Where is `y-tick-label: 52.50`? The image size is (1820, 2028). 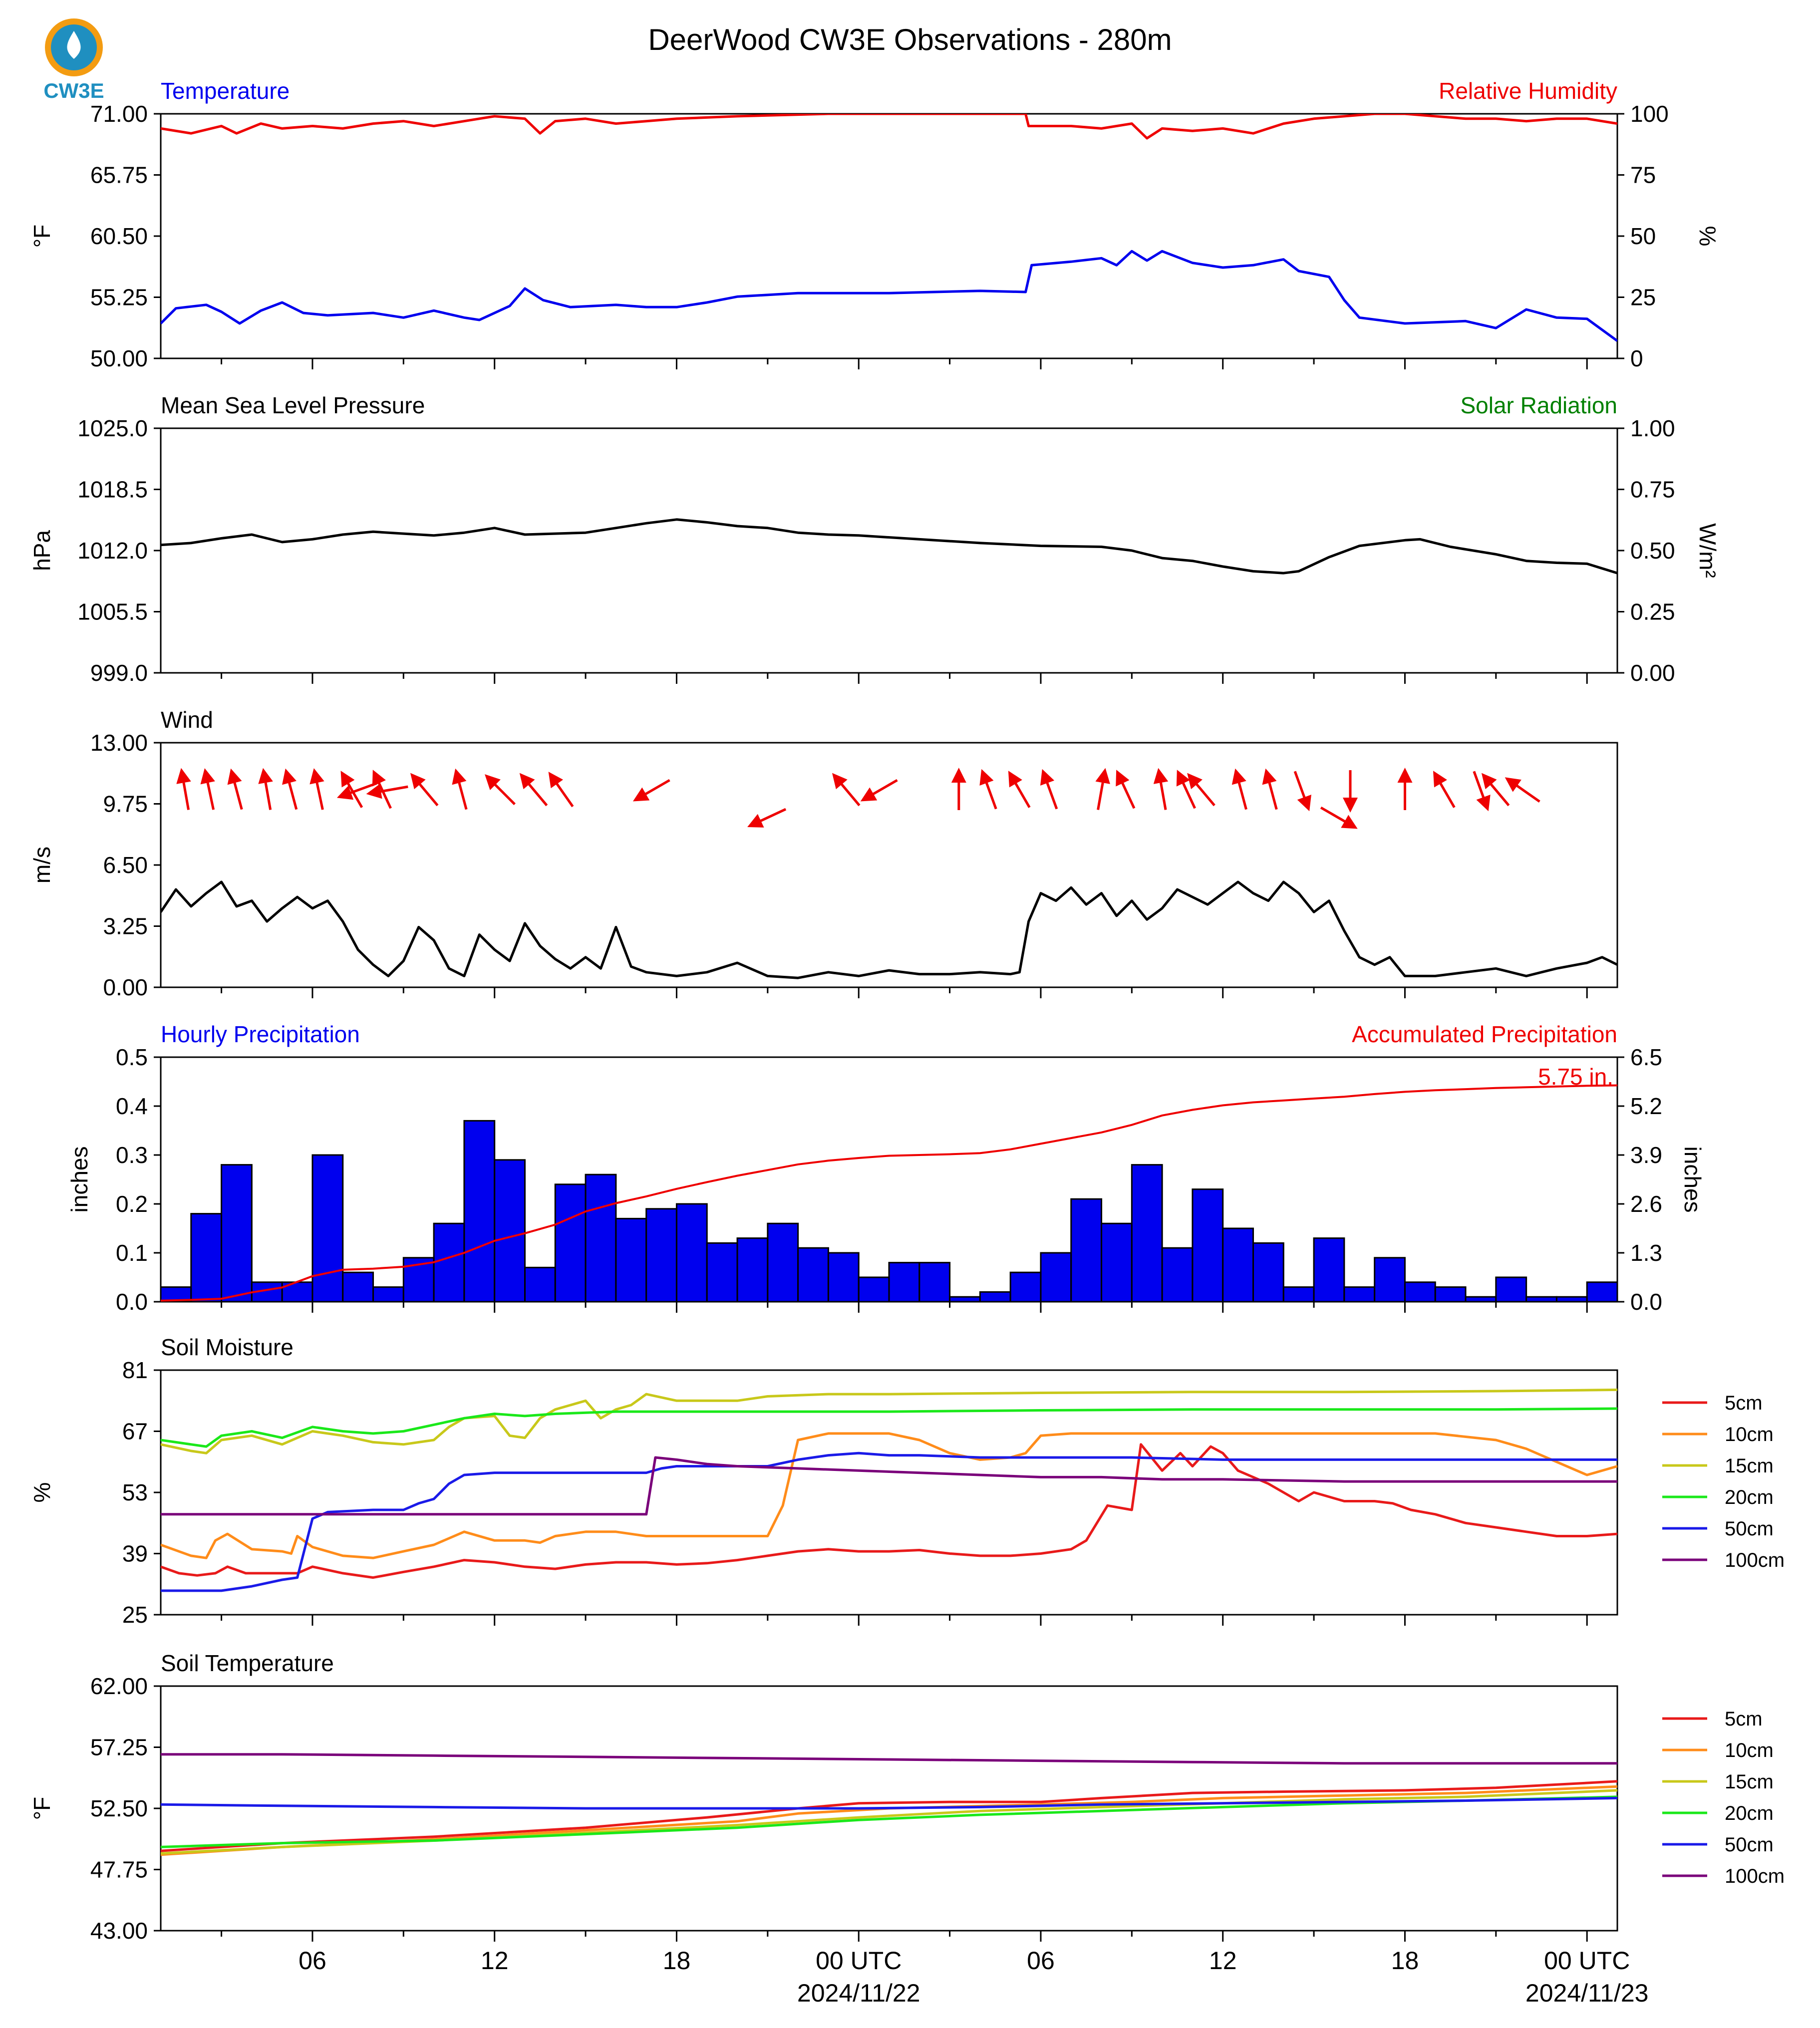 y-tick-label: 52.50 is located at coordinates (119, 1808).